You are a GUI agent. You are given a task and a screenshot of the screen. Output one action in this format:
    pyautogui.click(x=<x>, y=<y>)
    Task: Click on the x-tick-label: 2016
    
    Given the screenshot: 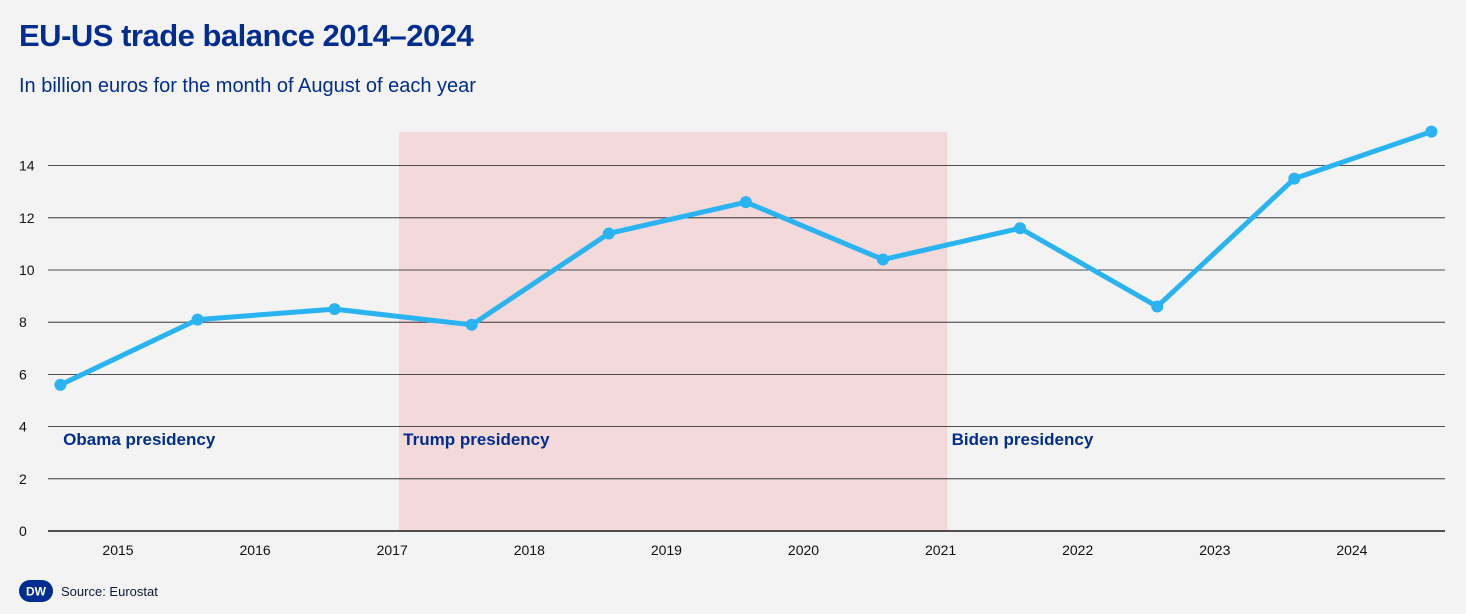 What is the action you would take?
    pyautogui.click(x=255, y=550)
    